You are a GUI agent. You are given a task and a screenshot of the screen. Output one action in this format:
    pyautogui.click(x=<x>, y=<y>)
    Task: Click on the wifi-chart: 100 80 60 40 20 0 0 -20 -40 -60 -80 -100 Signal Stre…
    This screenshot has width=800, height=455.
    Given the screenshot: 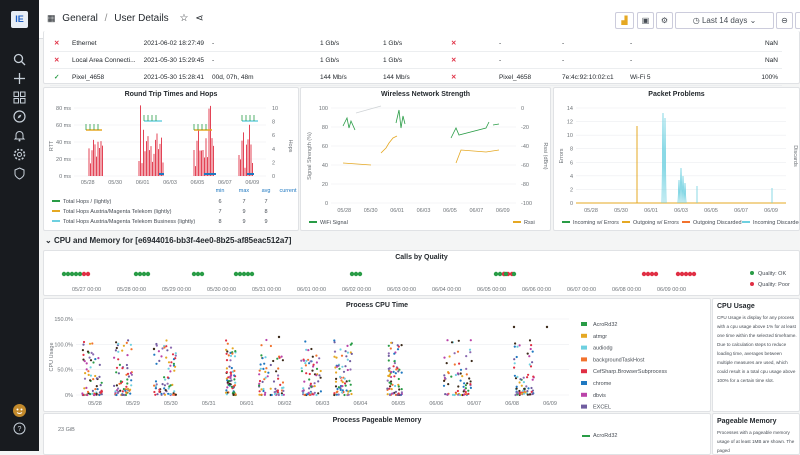 What is the action you would take?
    pyautogui.click(x=427, y=165)
    